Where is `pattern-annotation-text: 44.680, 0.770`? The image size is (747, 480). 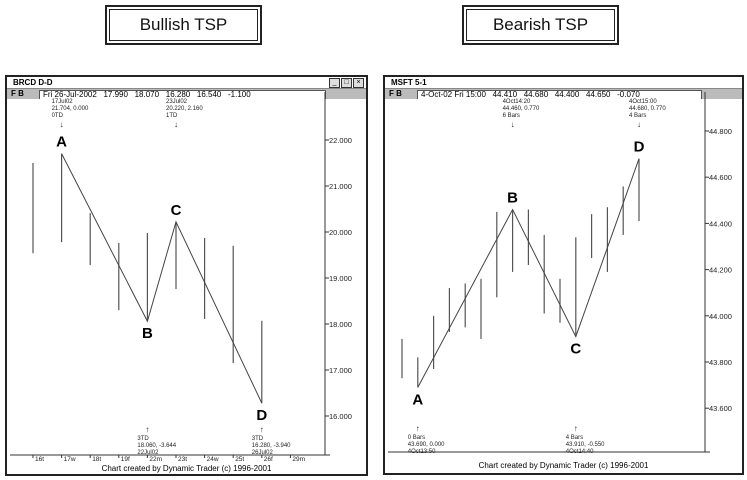 pattern-annotation-text: 44.680, 0.770 is located at coordinates (647, 109).